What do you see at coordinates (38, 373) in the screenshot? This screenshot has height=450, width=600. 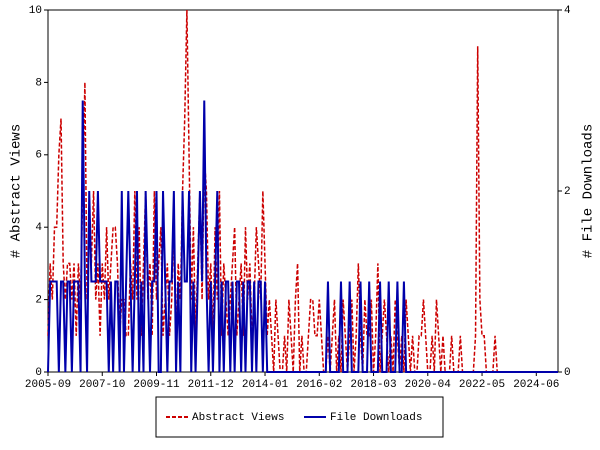 I see `y-tick-label: 0` at bounding box center [38, 373].